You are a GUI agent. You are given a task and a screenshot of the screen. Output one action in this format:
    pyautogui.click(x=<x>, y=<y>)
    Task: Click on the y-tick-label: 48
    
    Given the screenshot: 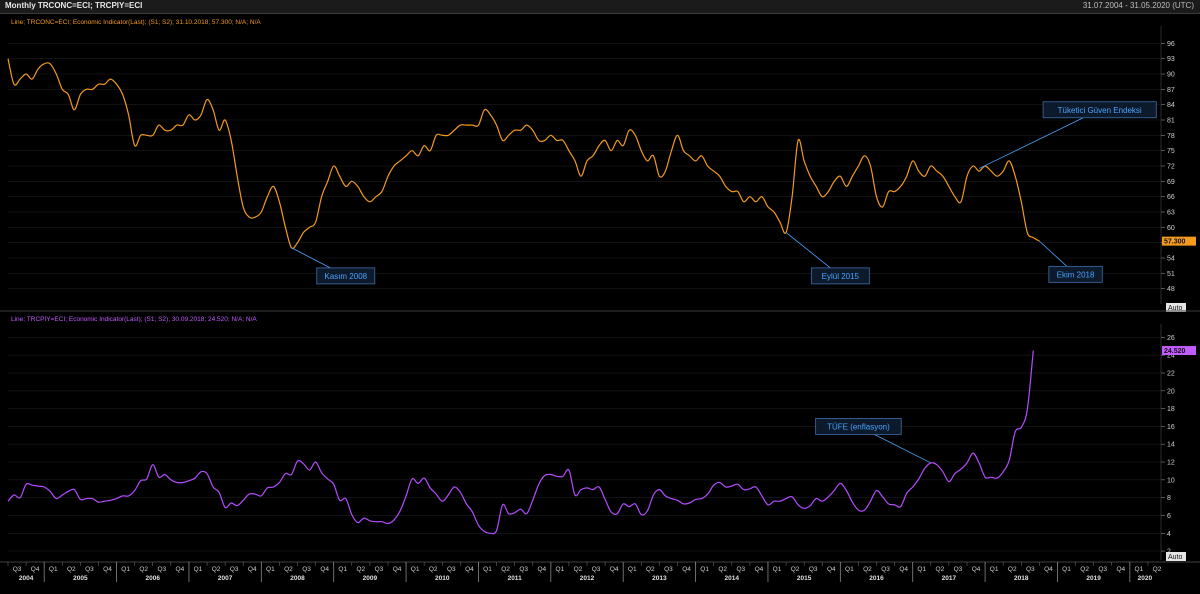 What is the action you would take?
    pyautogui.click(x=1171, y=289)
    